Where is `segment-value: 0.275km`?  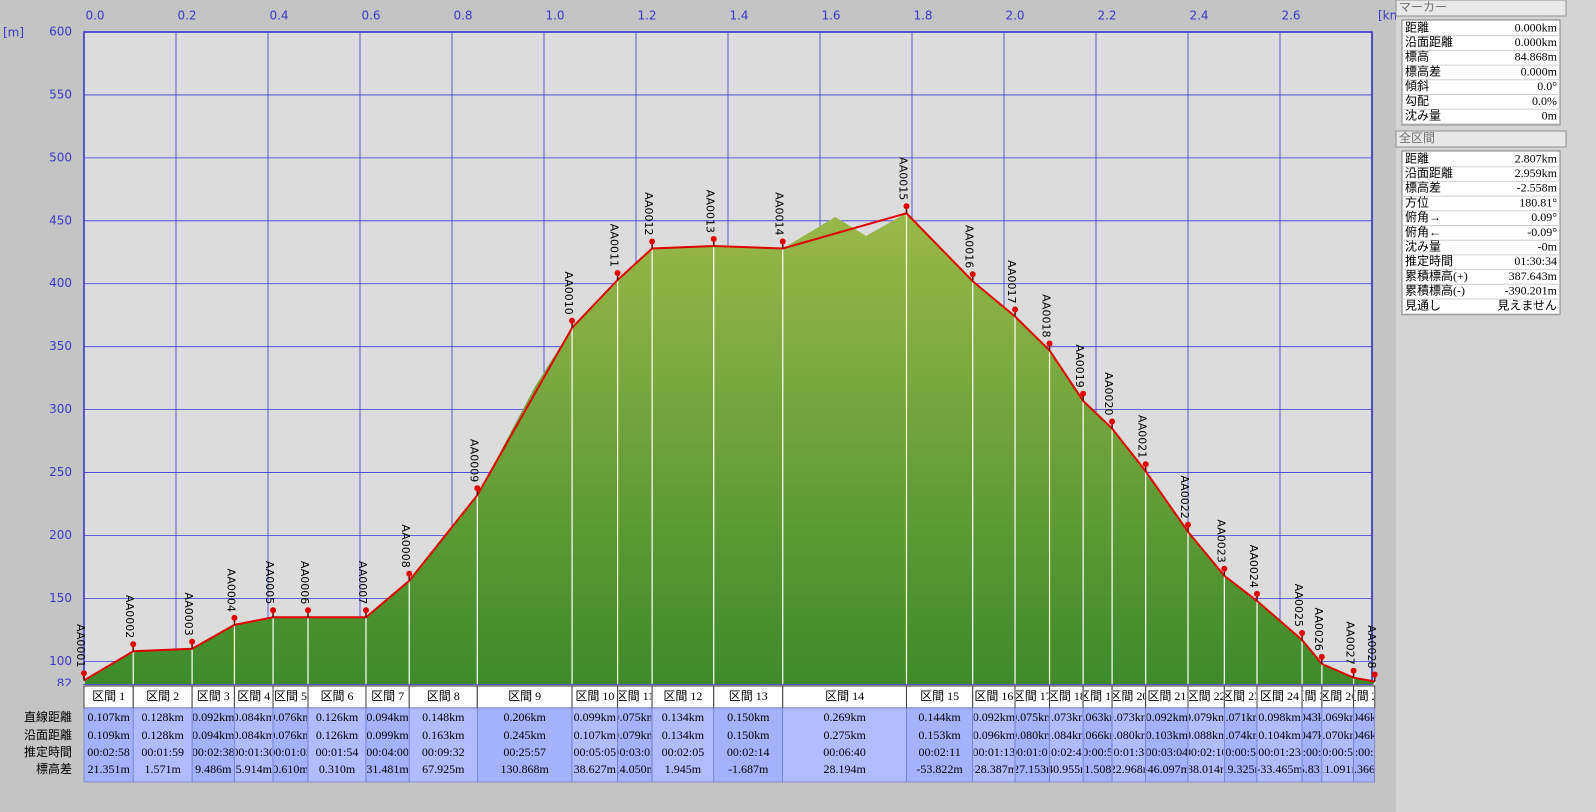 segment-value: 0.275km is located at coordinates (844, 735).